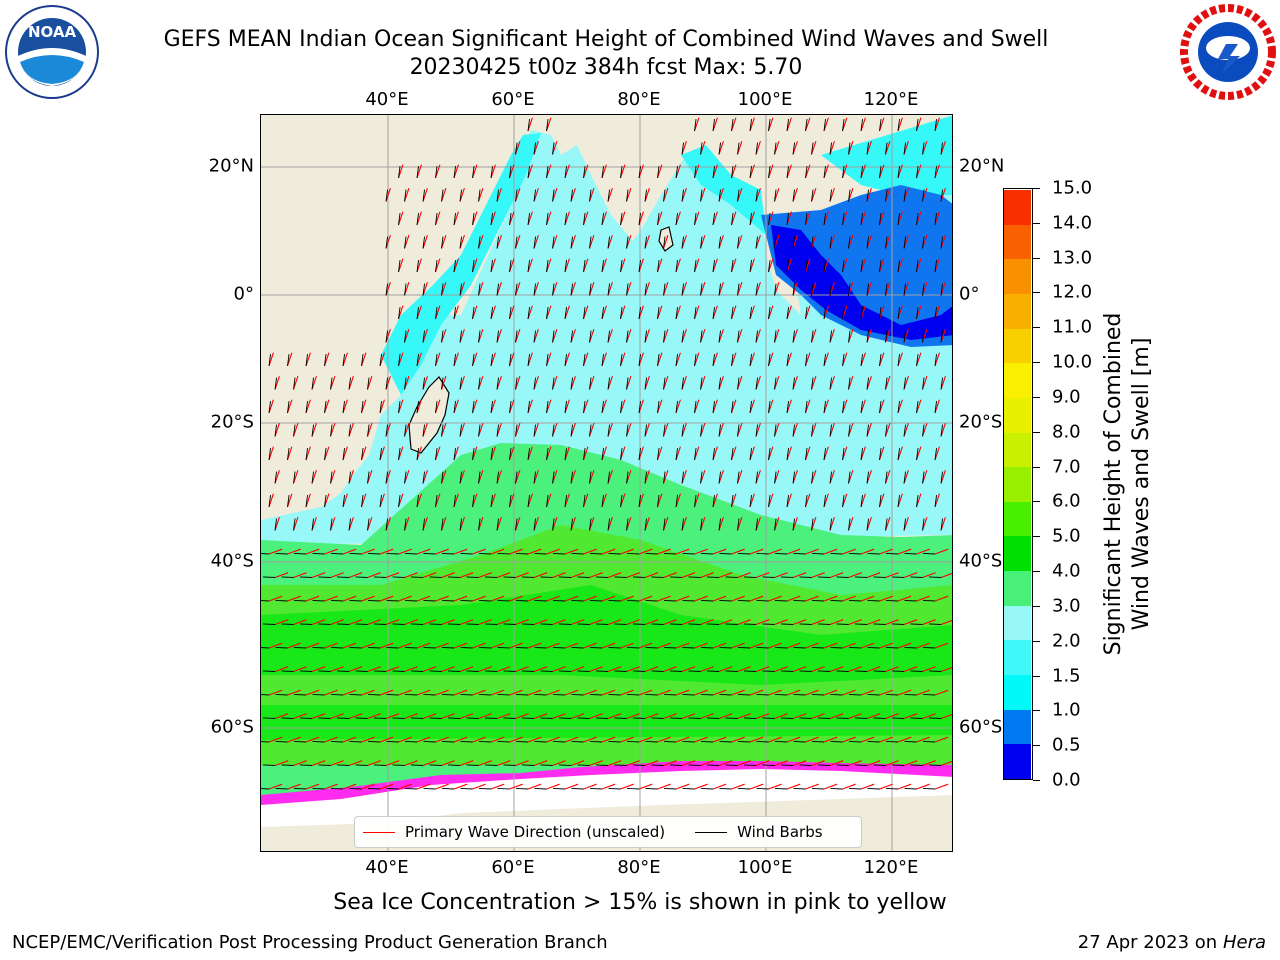  Describe the element at coordinates (1036, 188) in the screenshot. I see `colorbar-tick-mark` at that location.